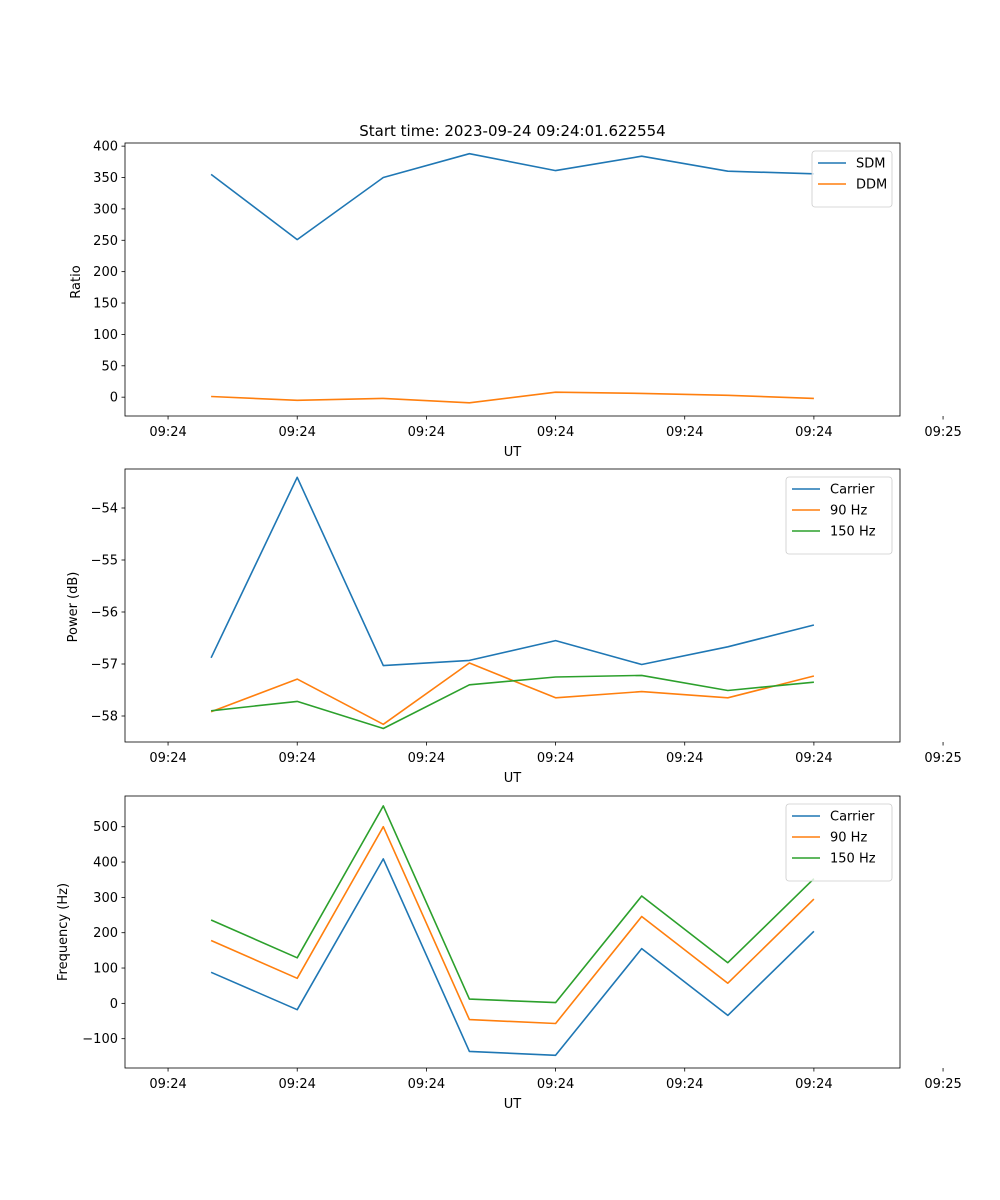 This screenshot has height=1200, width=1000. What do you see at coordinates (512, 131) in the screenshot?
I see `chart-title: Start time: 2023-09-24 09:24:01.622554` at bounding box center [512, 131].